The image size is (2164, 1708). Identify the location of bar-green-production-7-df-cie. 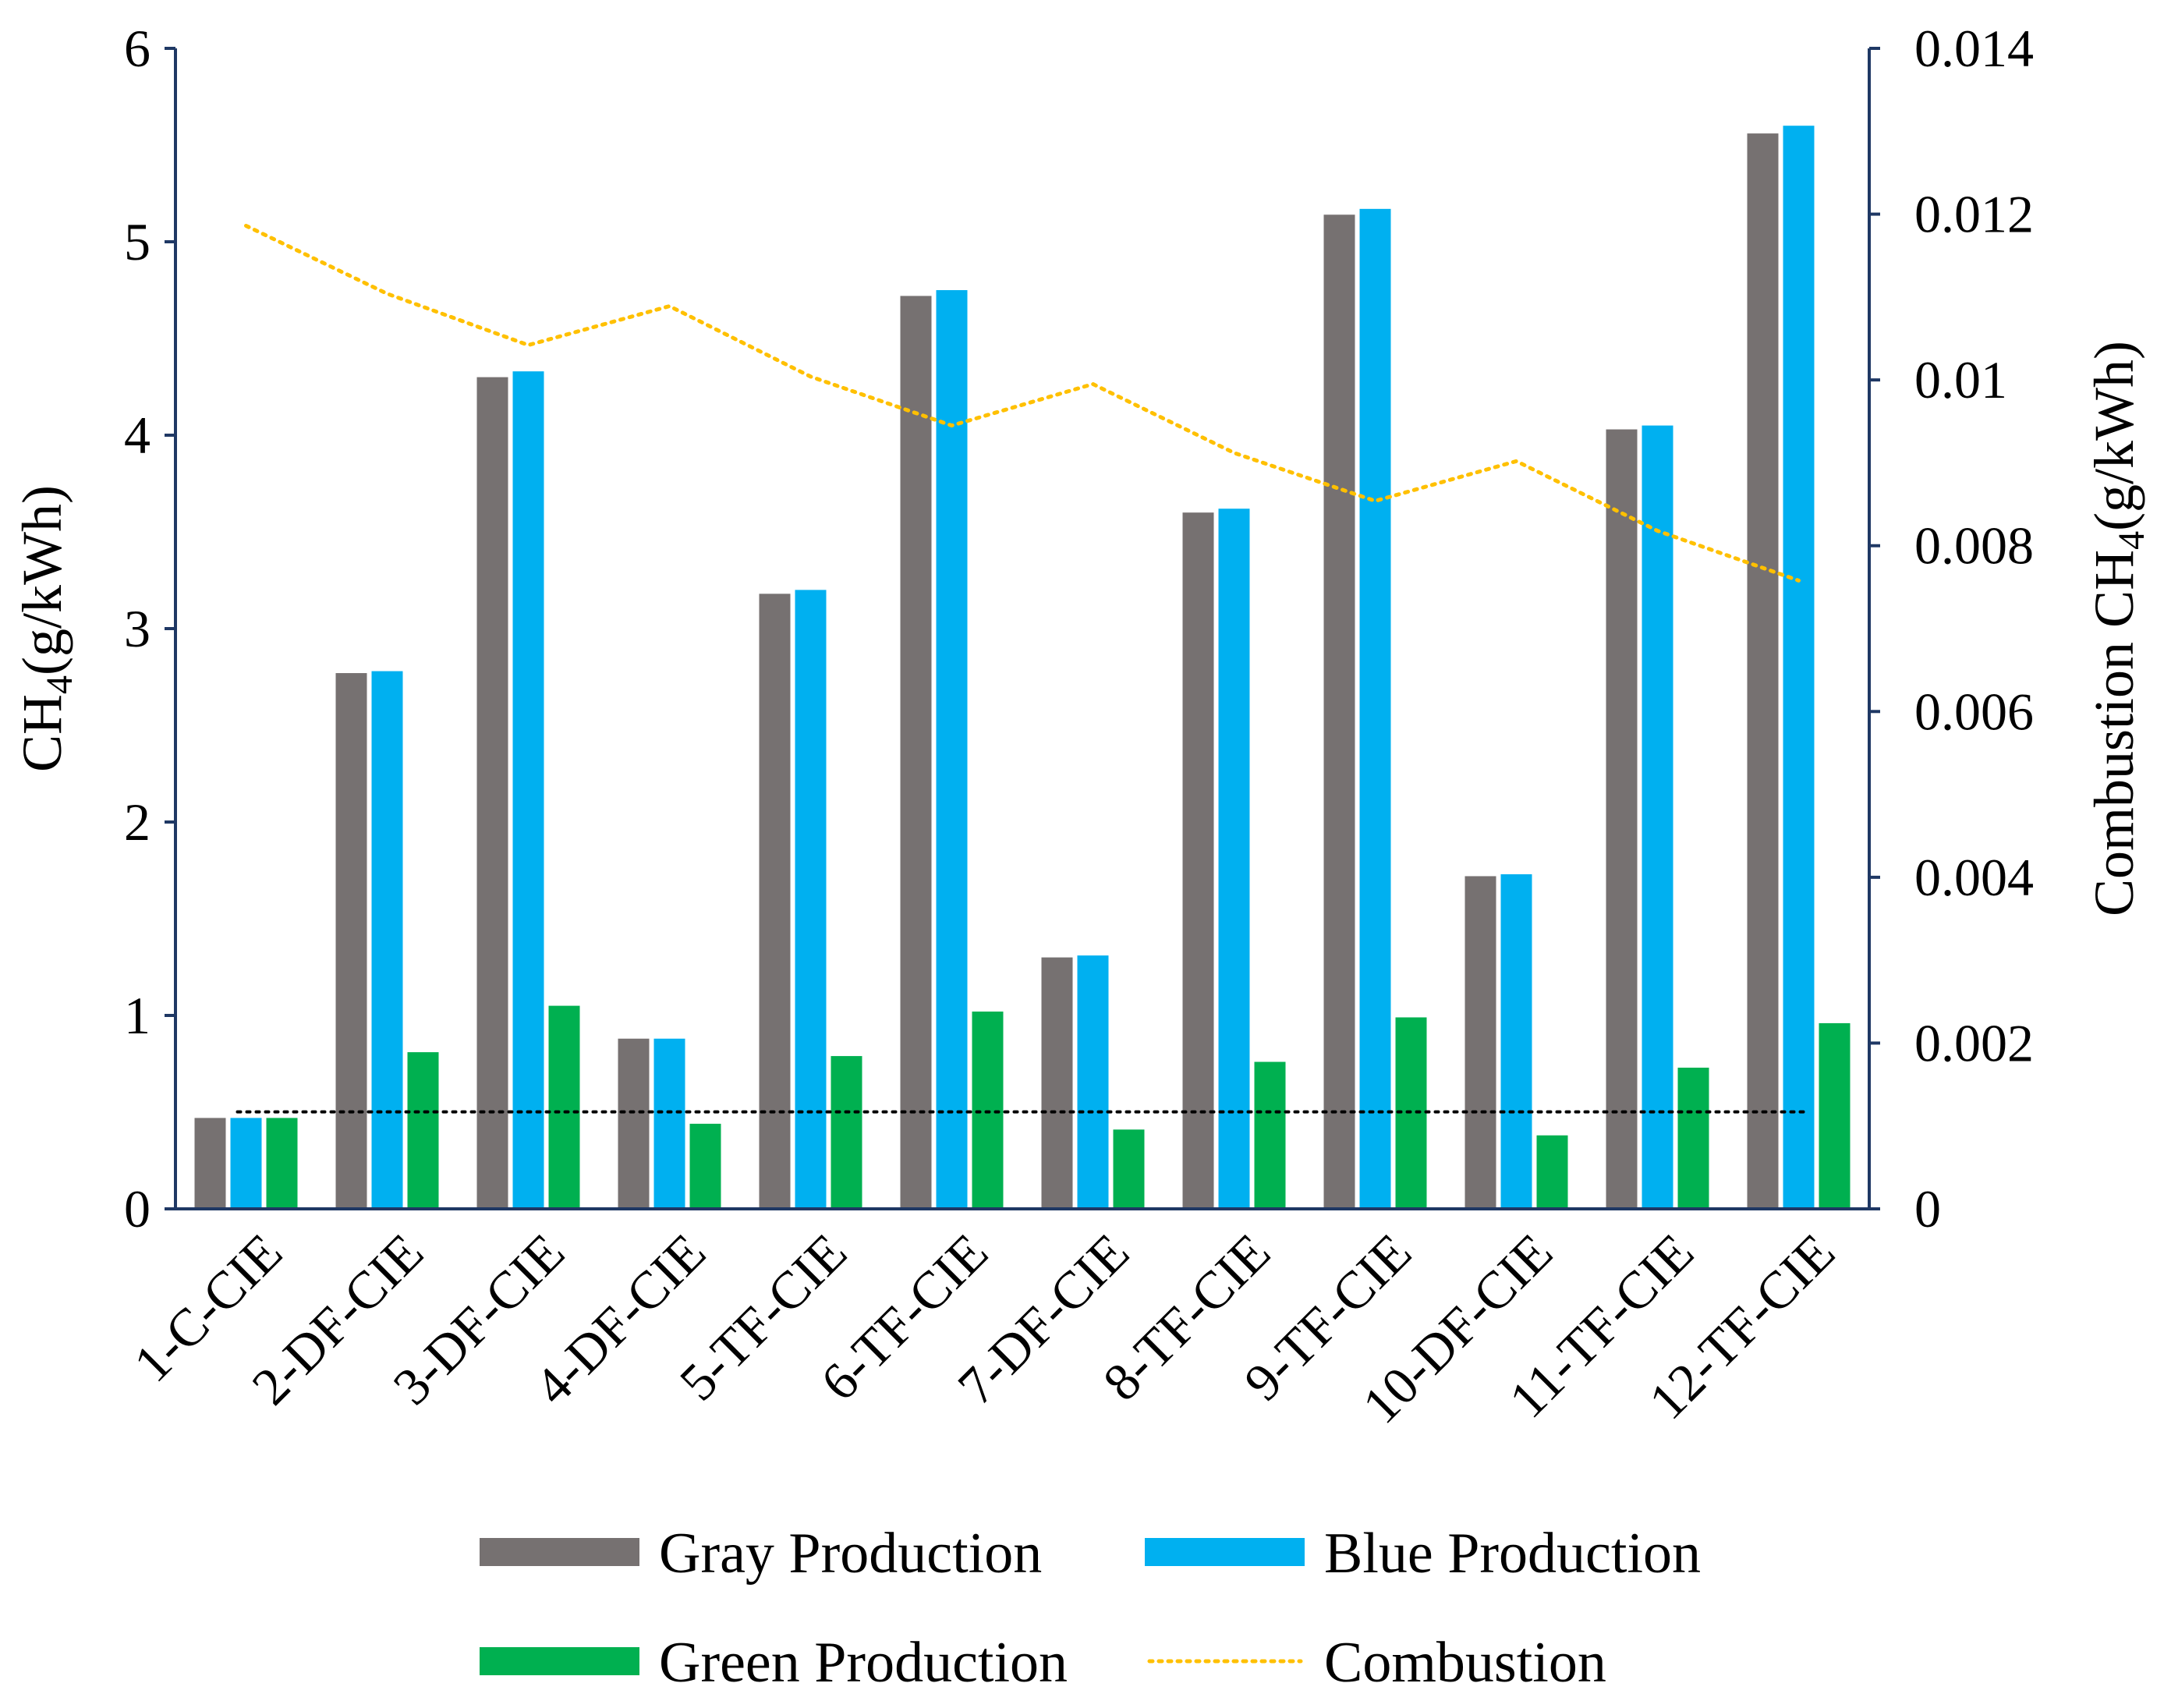
(1129, 1169).